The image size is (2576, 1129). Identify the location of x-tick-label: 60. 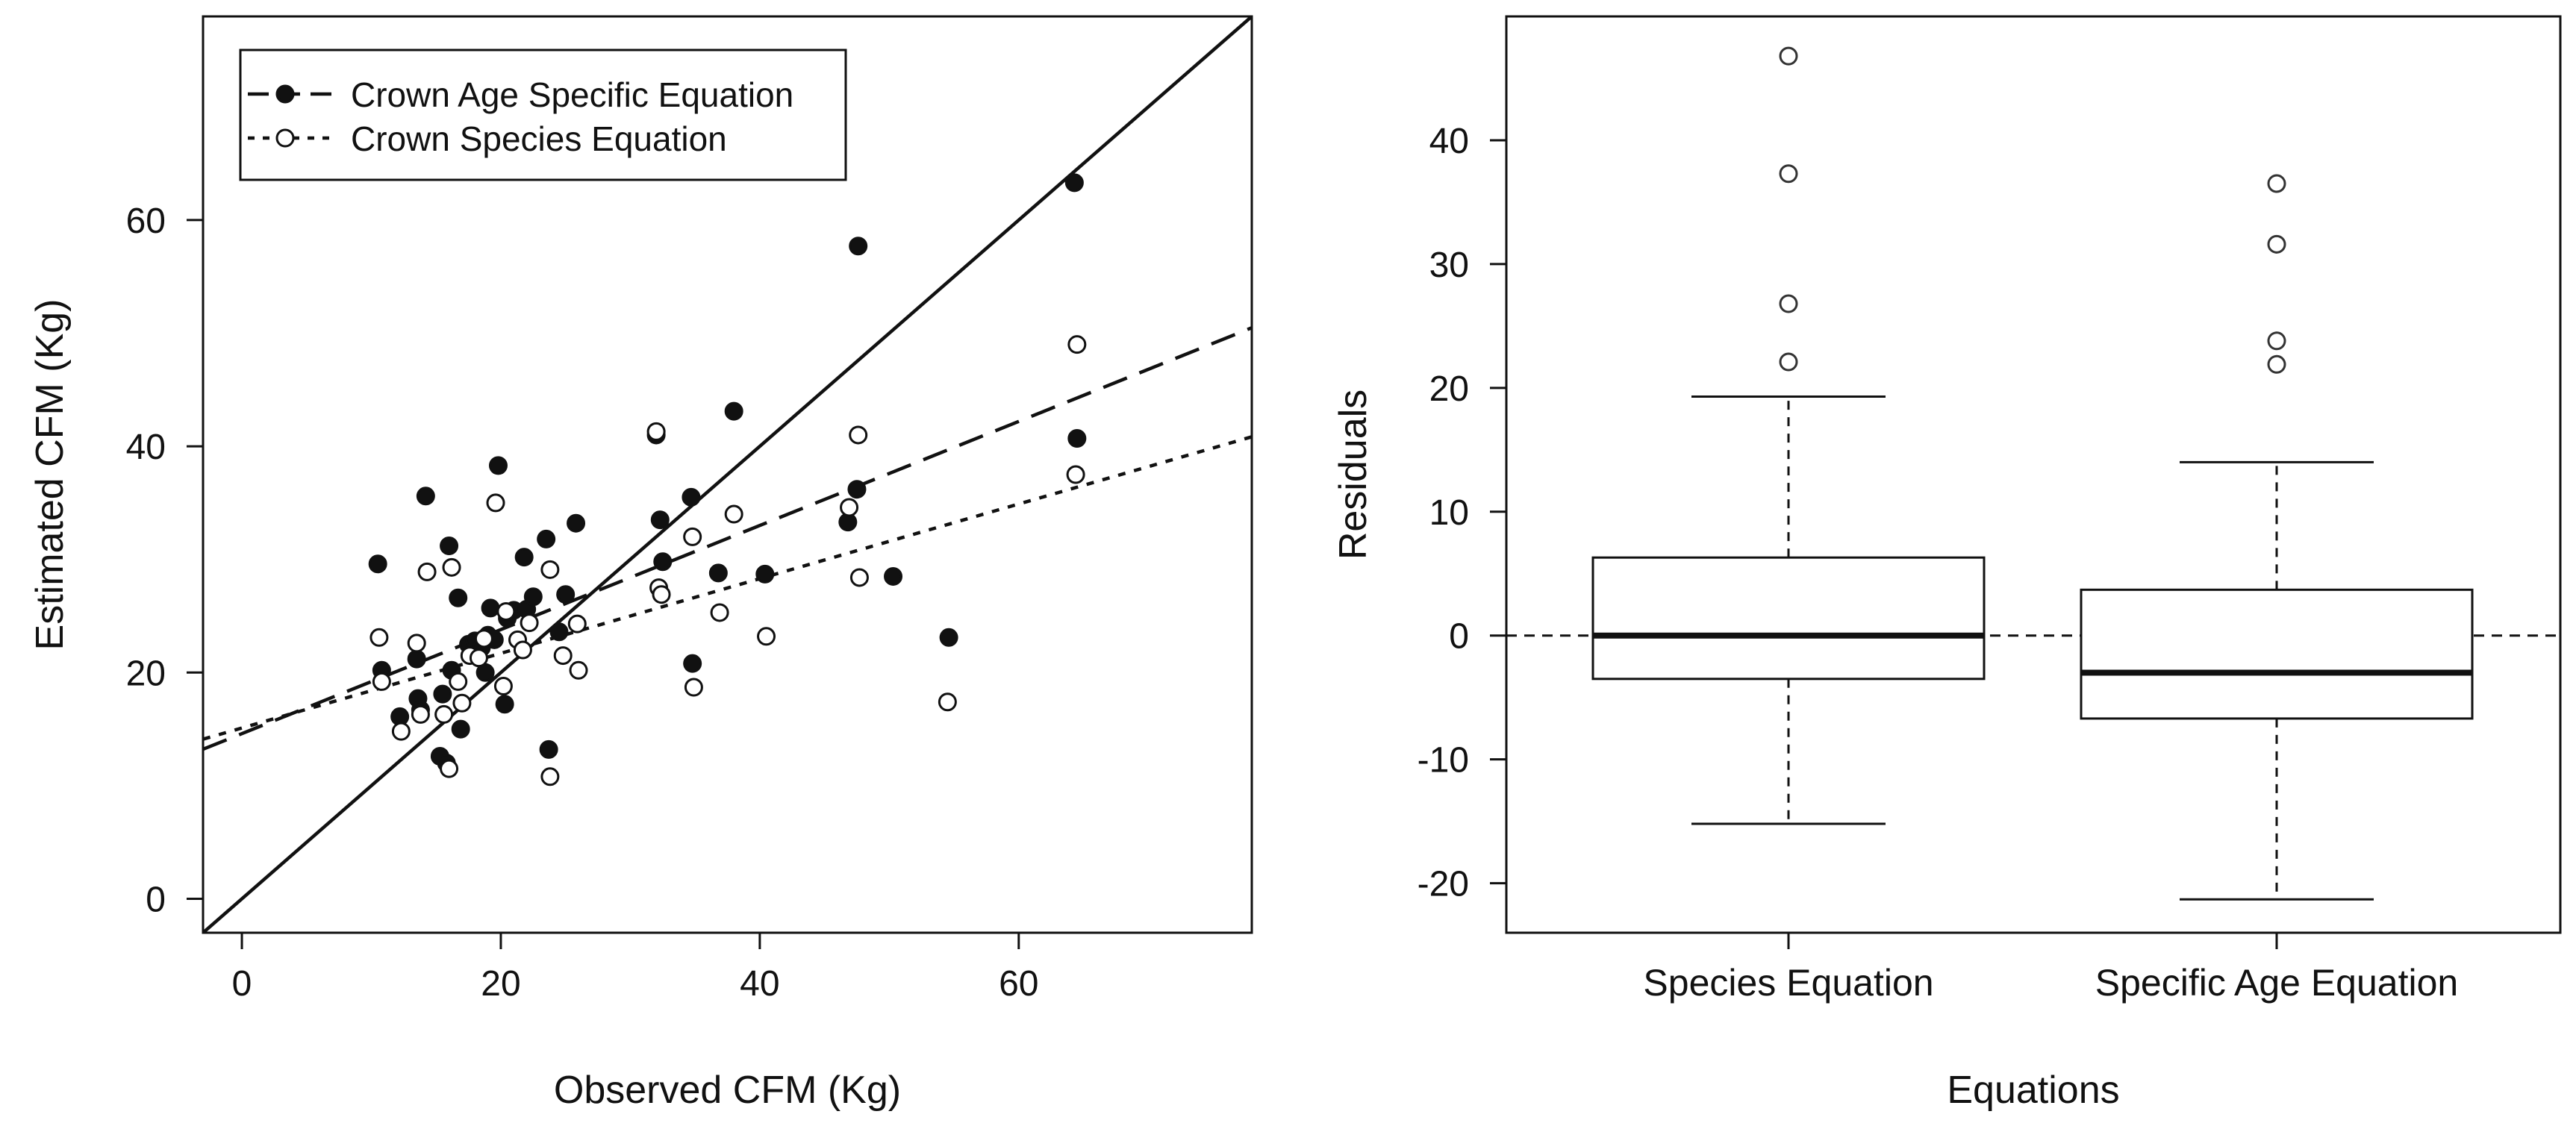
(1018, 984).